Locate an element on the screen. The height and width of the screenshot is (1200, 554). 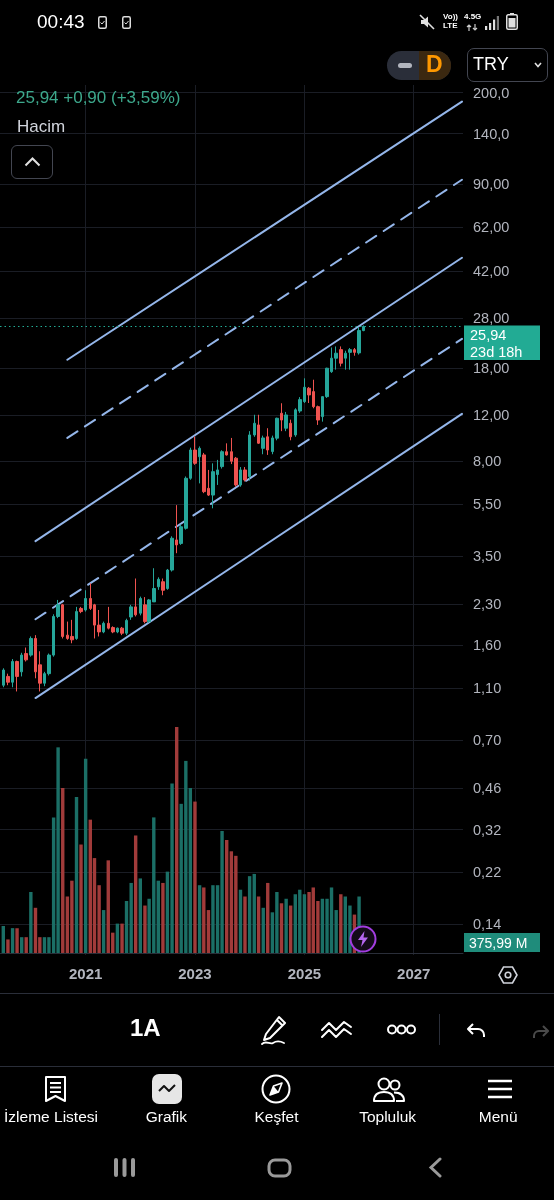
text: 4.5G is located at coordinates (473, 16).